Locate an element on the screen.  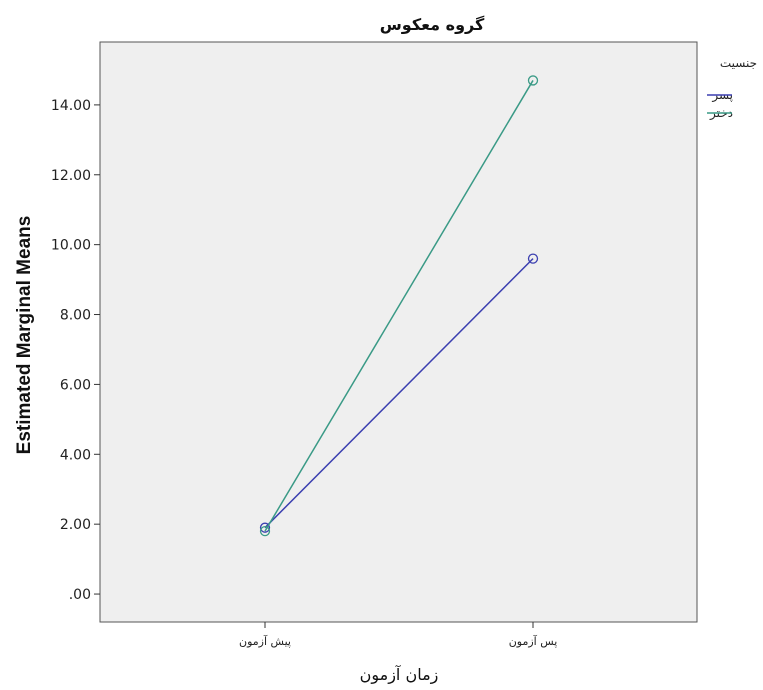
y-axis-title: Estimated Marginal Means is located at coordinates (24, 335).